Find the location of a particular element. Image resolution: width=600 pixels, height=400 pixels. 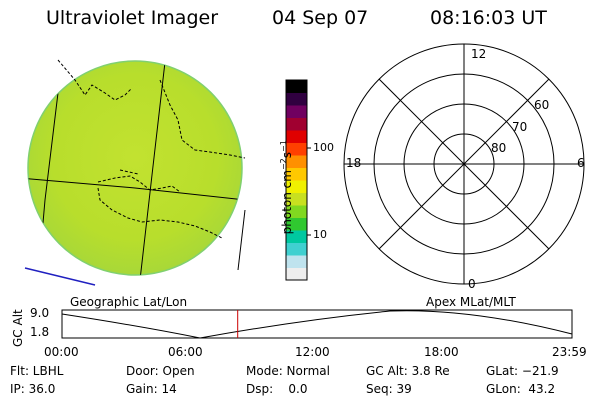

time-label: 08:16:03 UT is located at coordinates (488, 18).